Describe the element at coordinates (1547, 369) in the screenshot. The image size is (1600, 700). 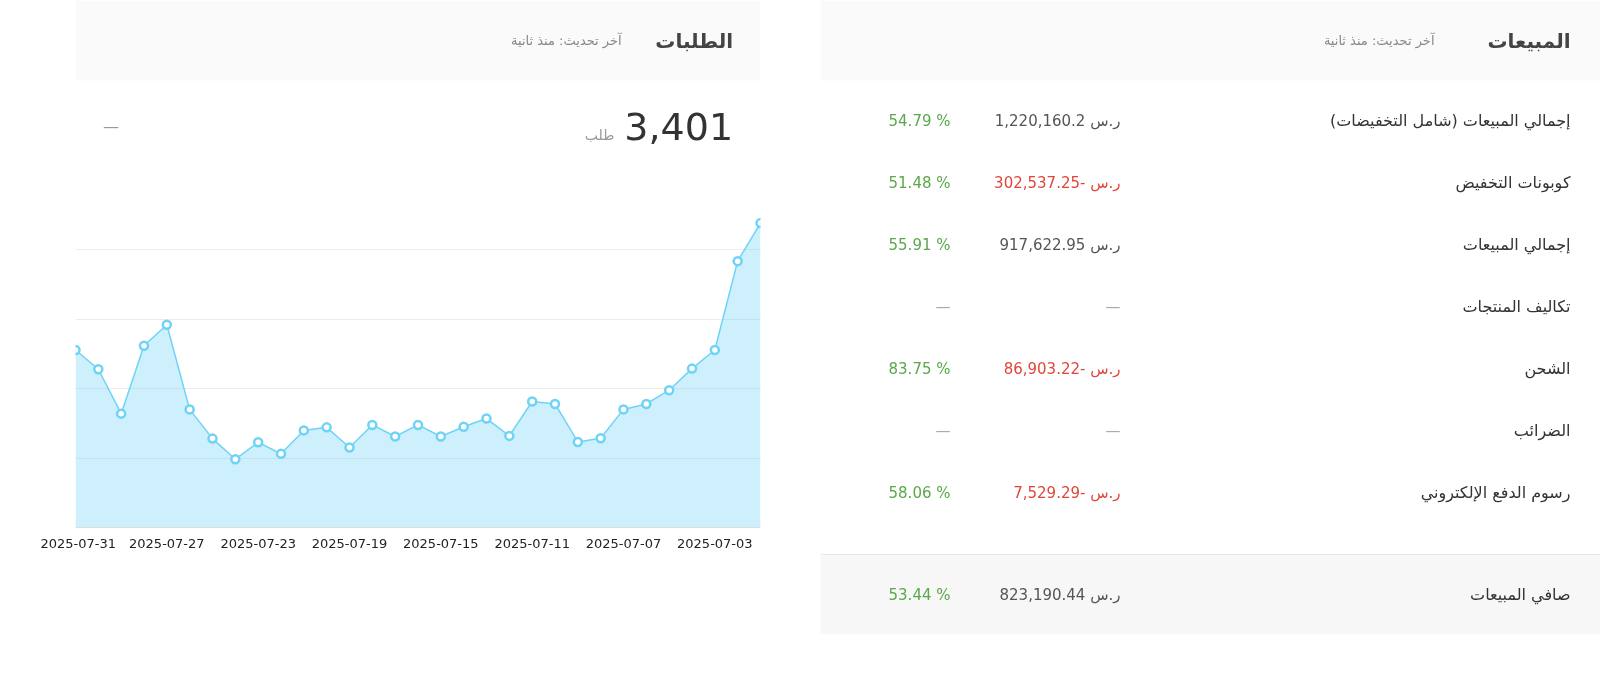
I see `text: الشحن` at that location.